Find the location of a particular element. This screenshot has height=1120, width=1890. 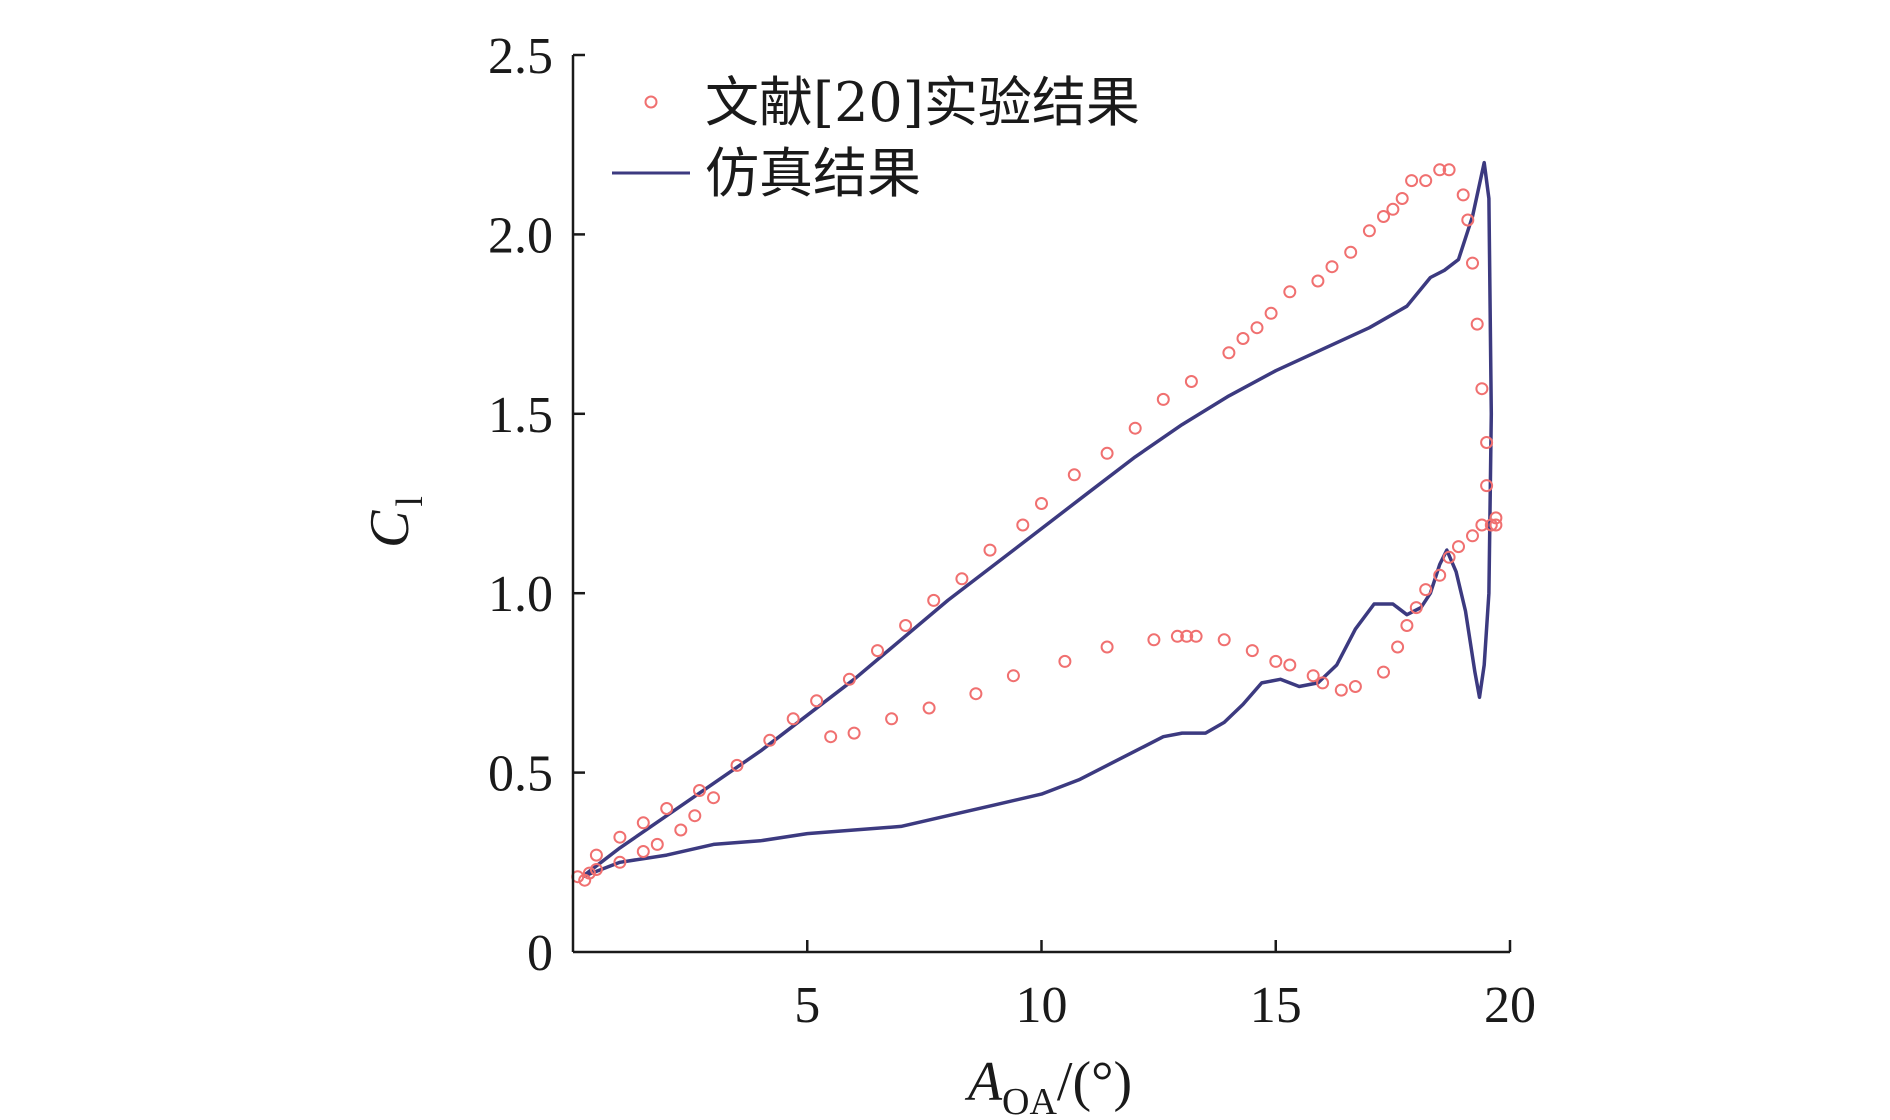

legend-label-simulation: 仿真结果 is located at coordinates (813, 173).